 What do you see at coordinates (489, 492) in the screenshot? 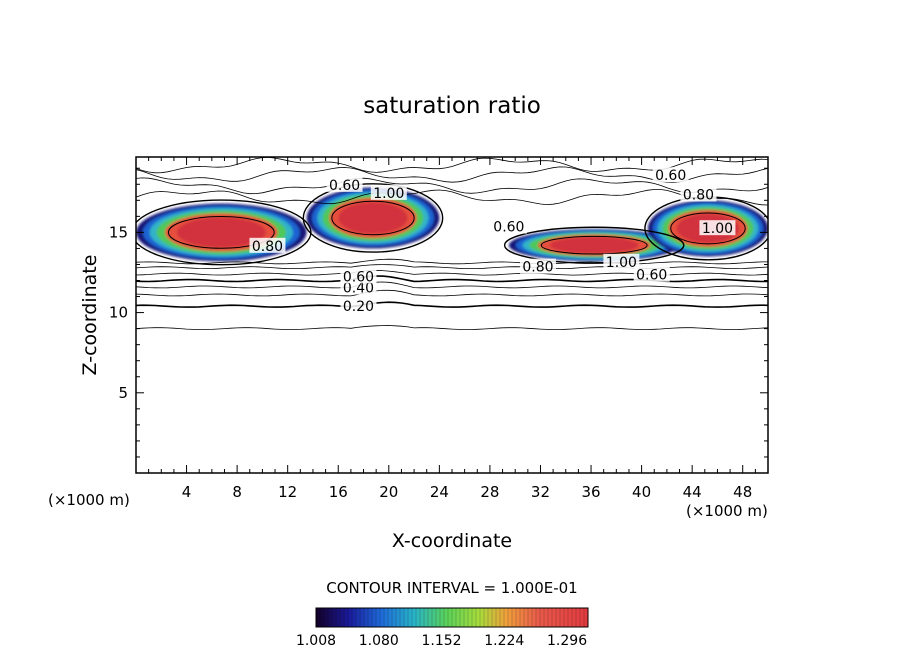
I see `x-tick-label: 28` at bounding box center [489, 492].